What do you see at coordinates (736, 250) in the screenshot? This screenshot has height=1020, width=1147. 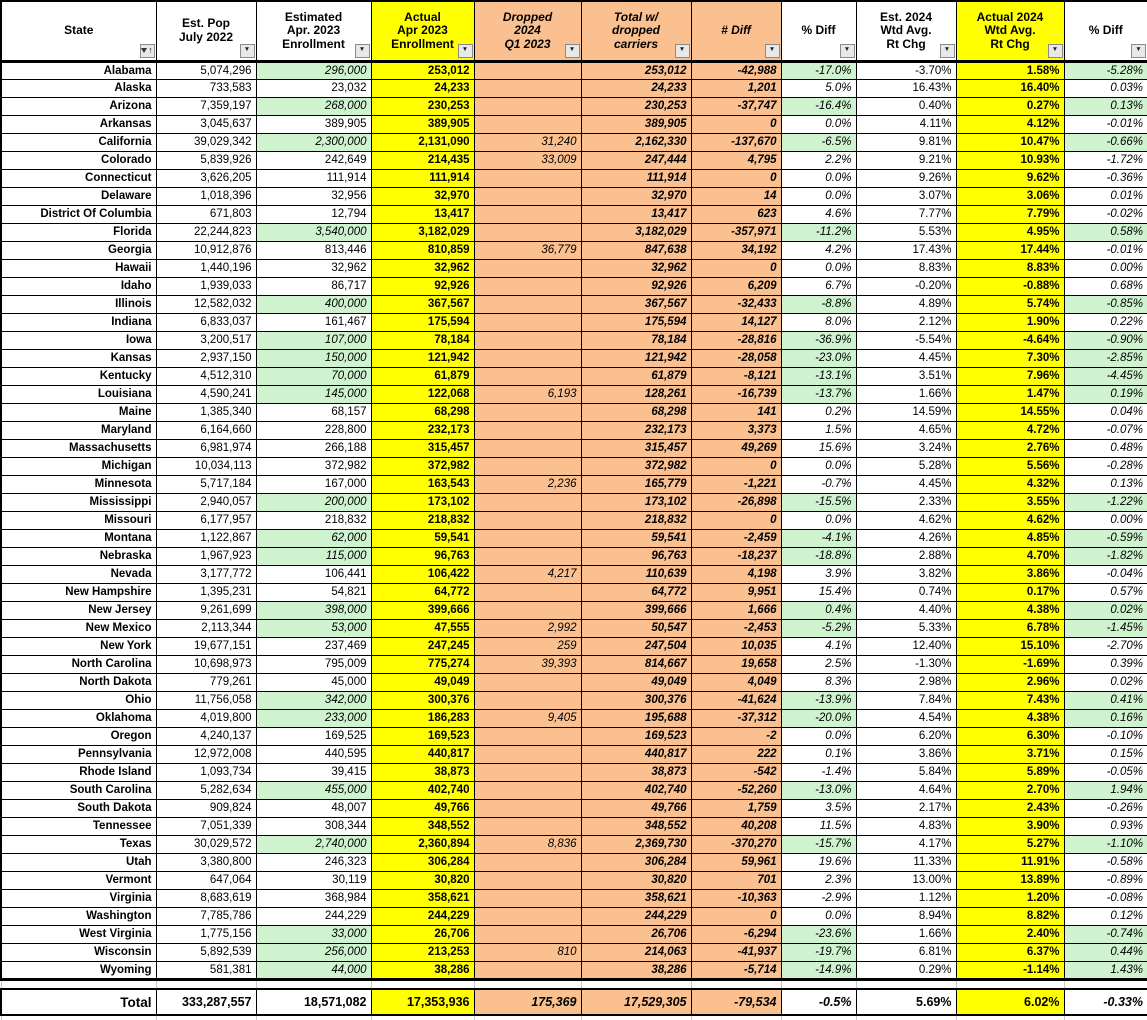 I see `cell-diff: 34,192` at bounding box center [736, 250].